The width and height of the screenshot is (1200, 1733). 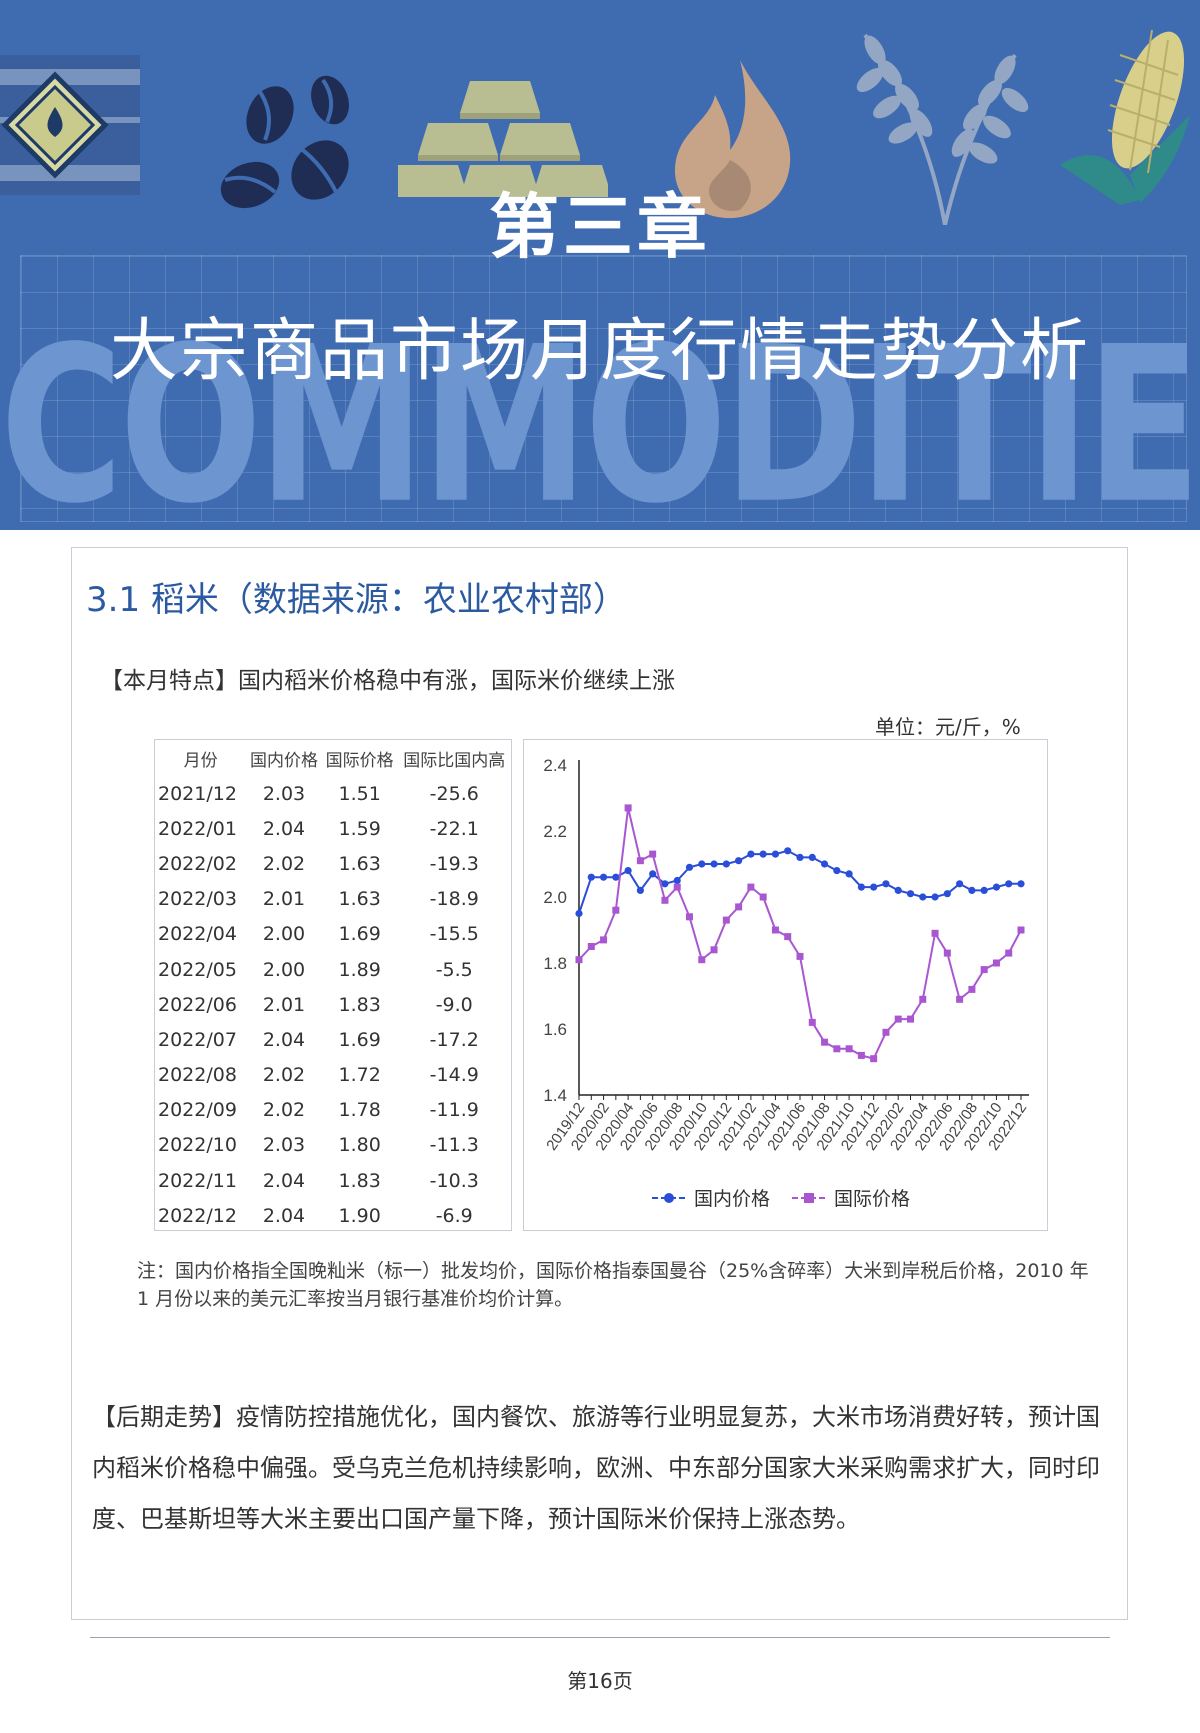 What do you see at coordinates (454, 899) in the screenshot?
I see `cell-diff: -18.9` at bounding box center [454, 899].